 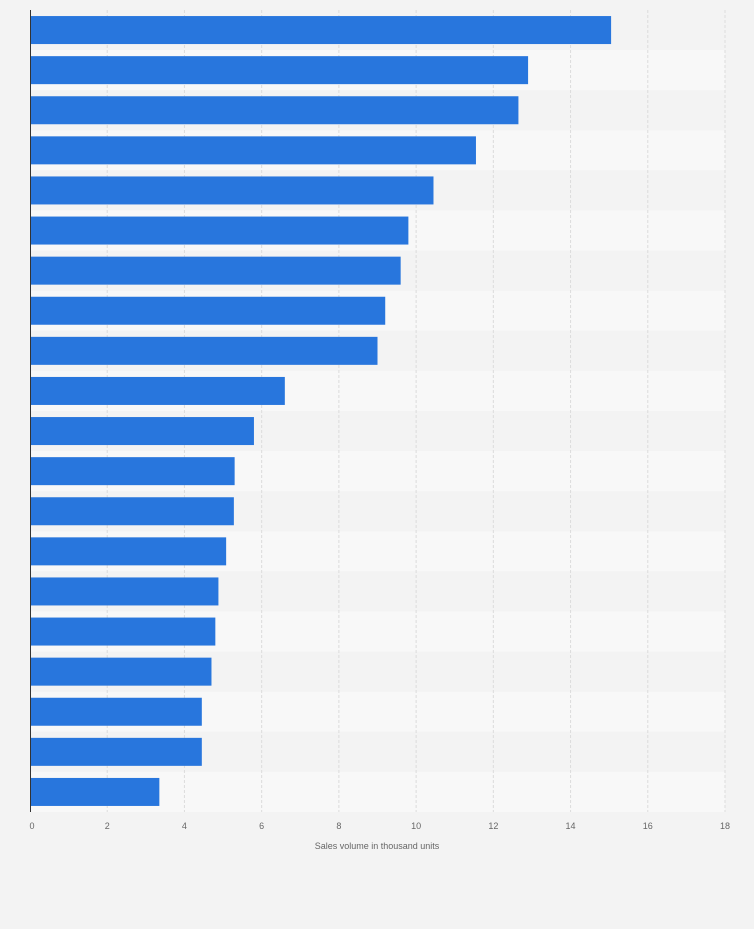 I want to click on x-tick-label: 16, so click(x=648, y=826).